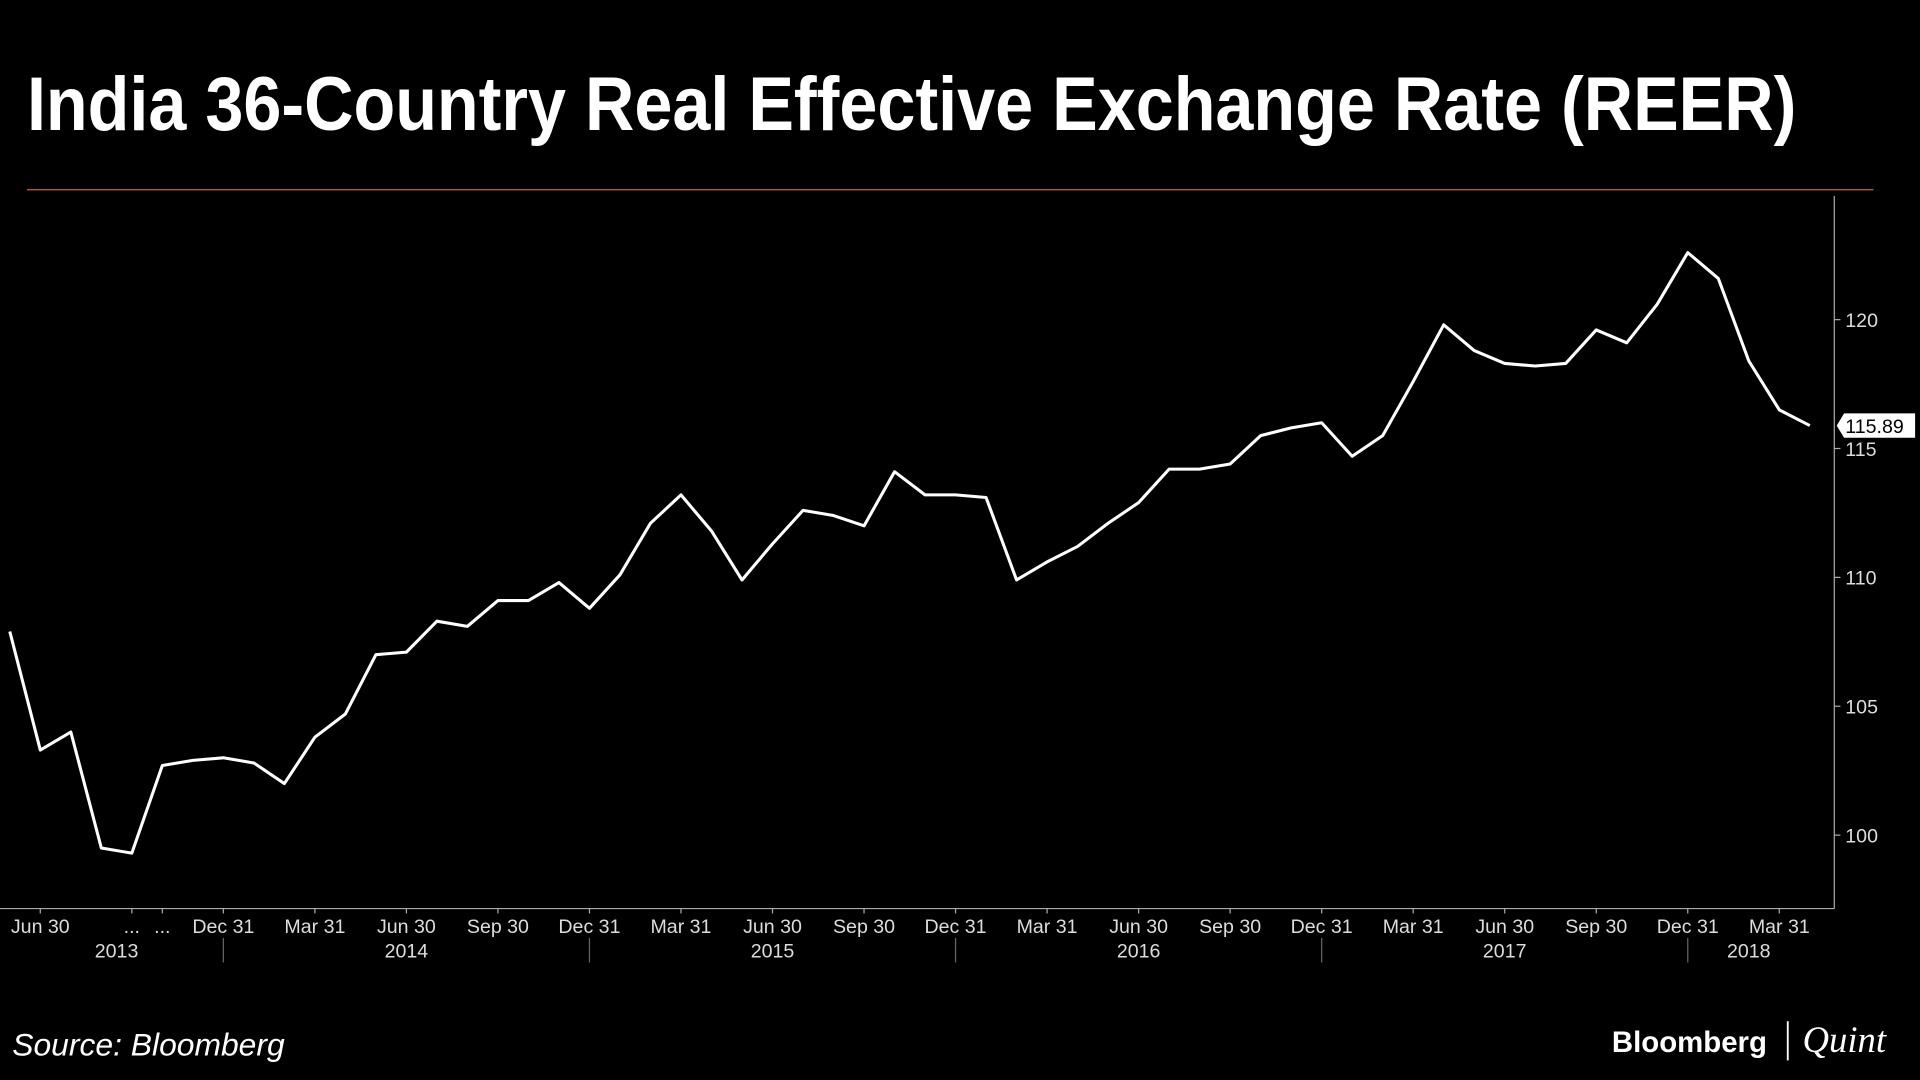 This screenshot has height=1080, width=1920. What do you see at coordinates (148, 1045) in the screenshot?
I see `source: Source: Bloomberg` at bounding box center [148, 1045].